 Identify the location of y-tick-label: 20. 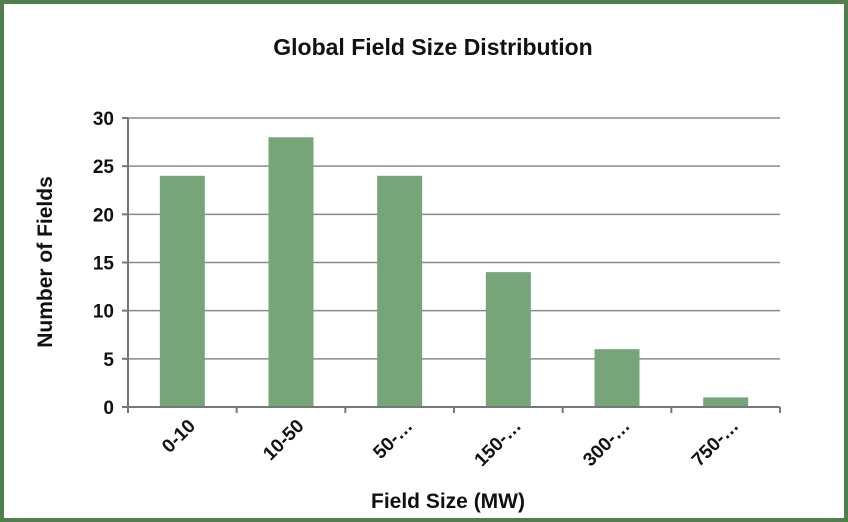
(103, 215).